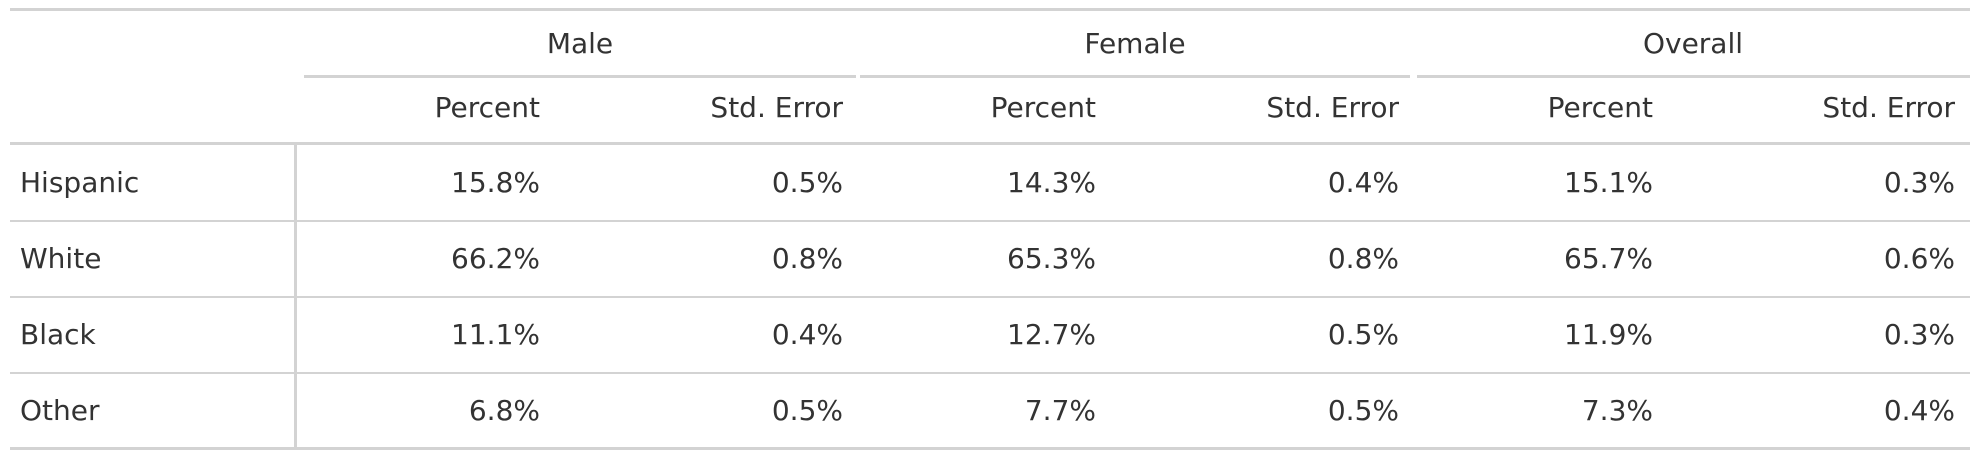  Describe the element at coordinates (807, 258) in the screenshot. I see `cell-white-male-std-error: 0.8%` at that location.